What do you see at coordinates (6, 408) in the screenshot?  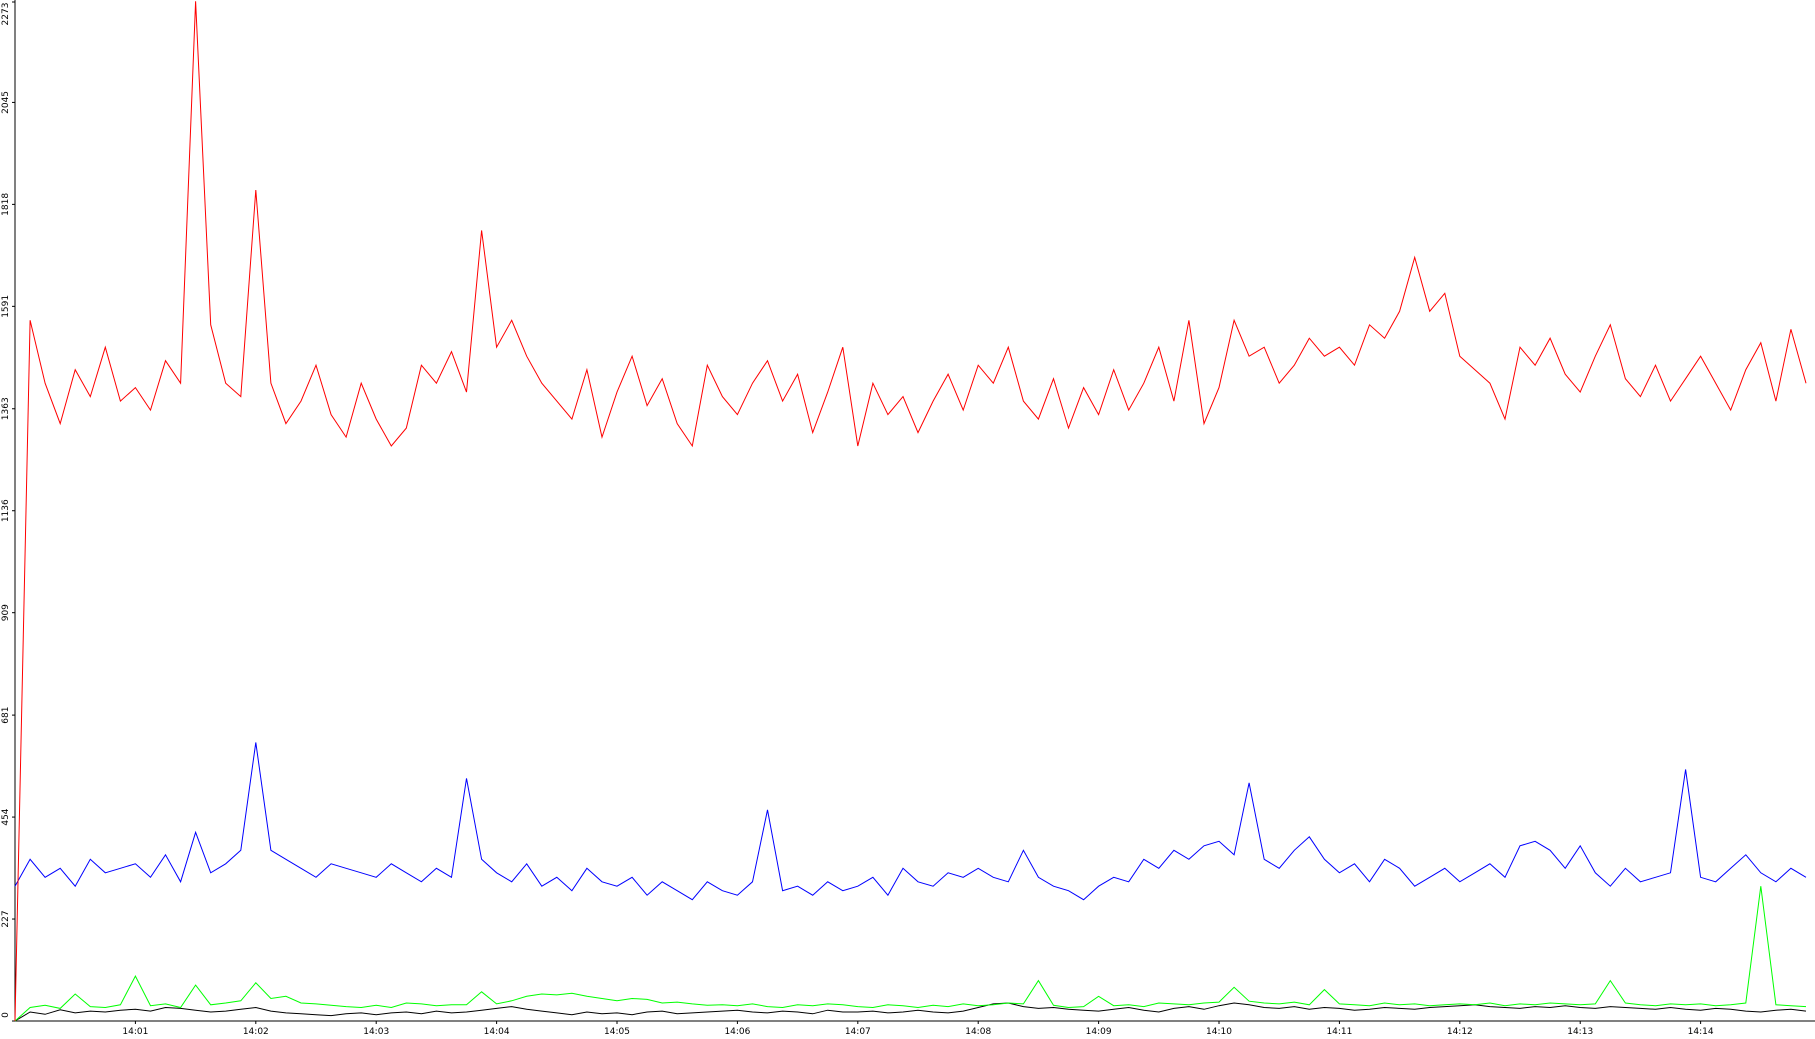 I see `y-tick-label: 1363` at bounding box center [6, 408].